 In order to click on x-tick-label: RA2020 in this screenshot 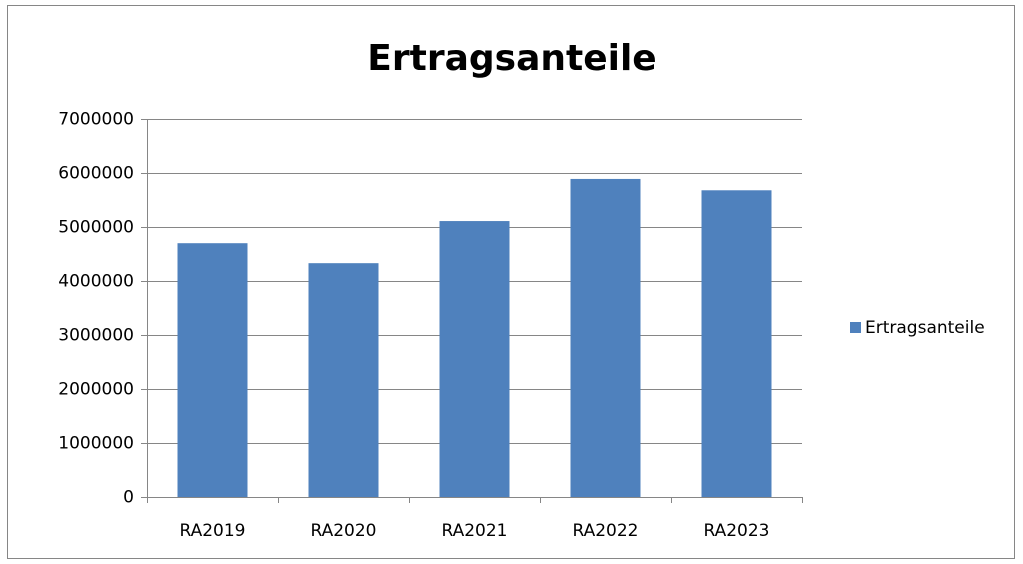, I will do `click(343, 531)`.